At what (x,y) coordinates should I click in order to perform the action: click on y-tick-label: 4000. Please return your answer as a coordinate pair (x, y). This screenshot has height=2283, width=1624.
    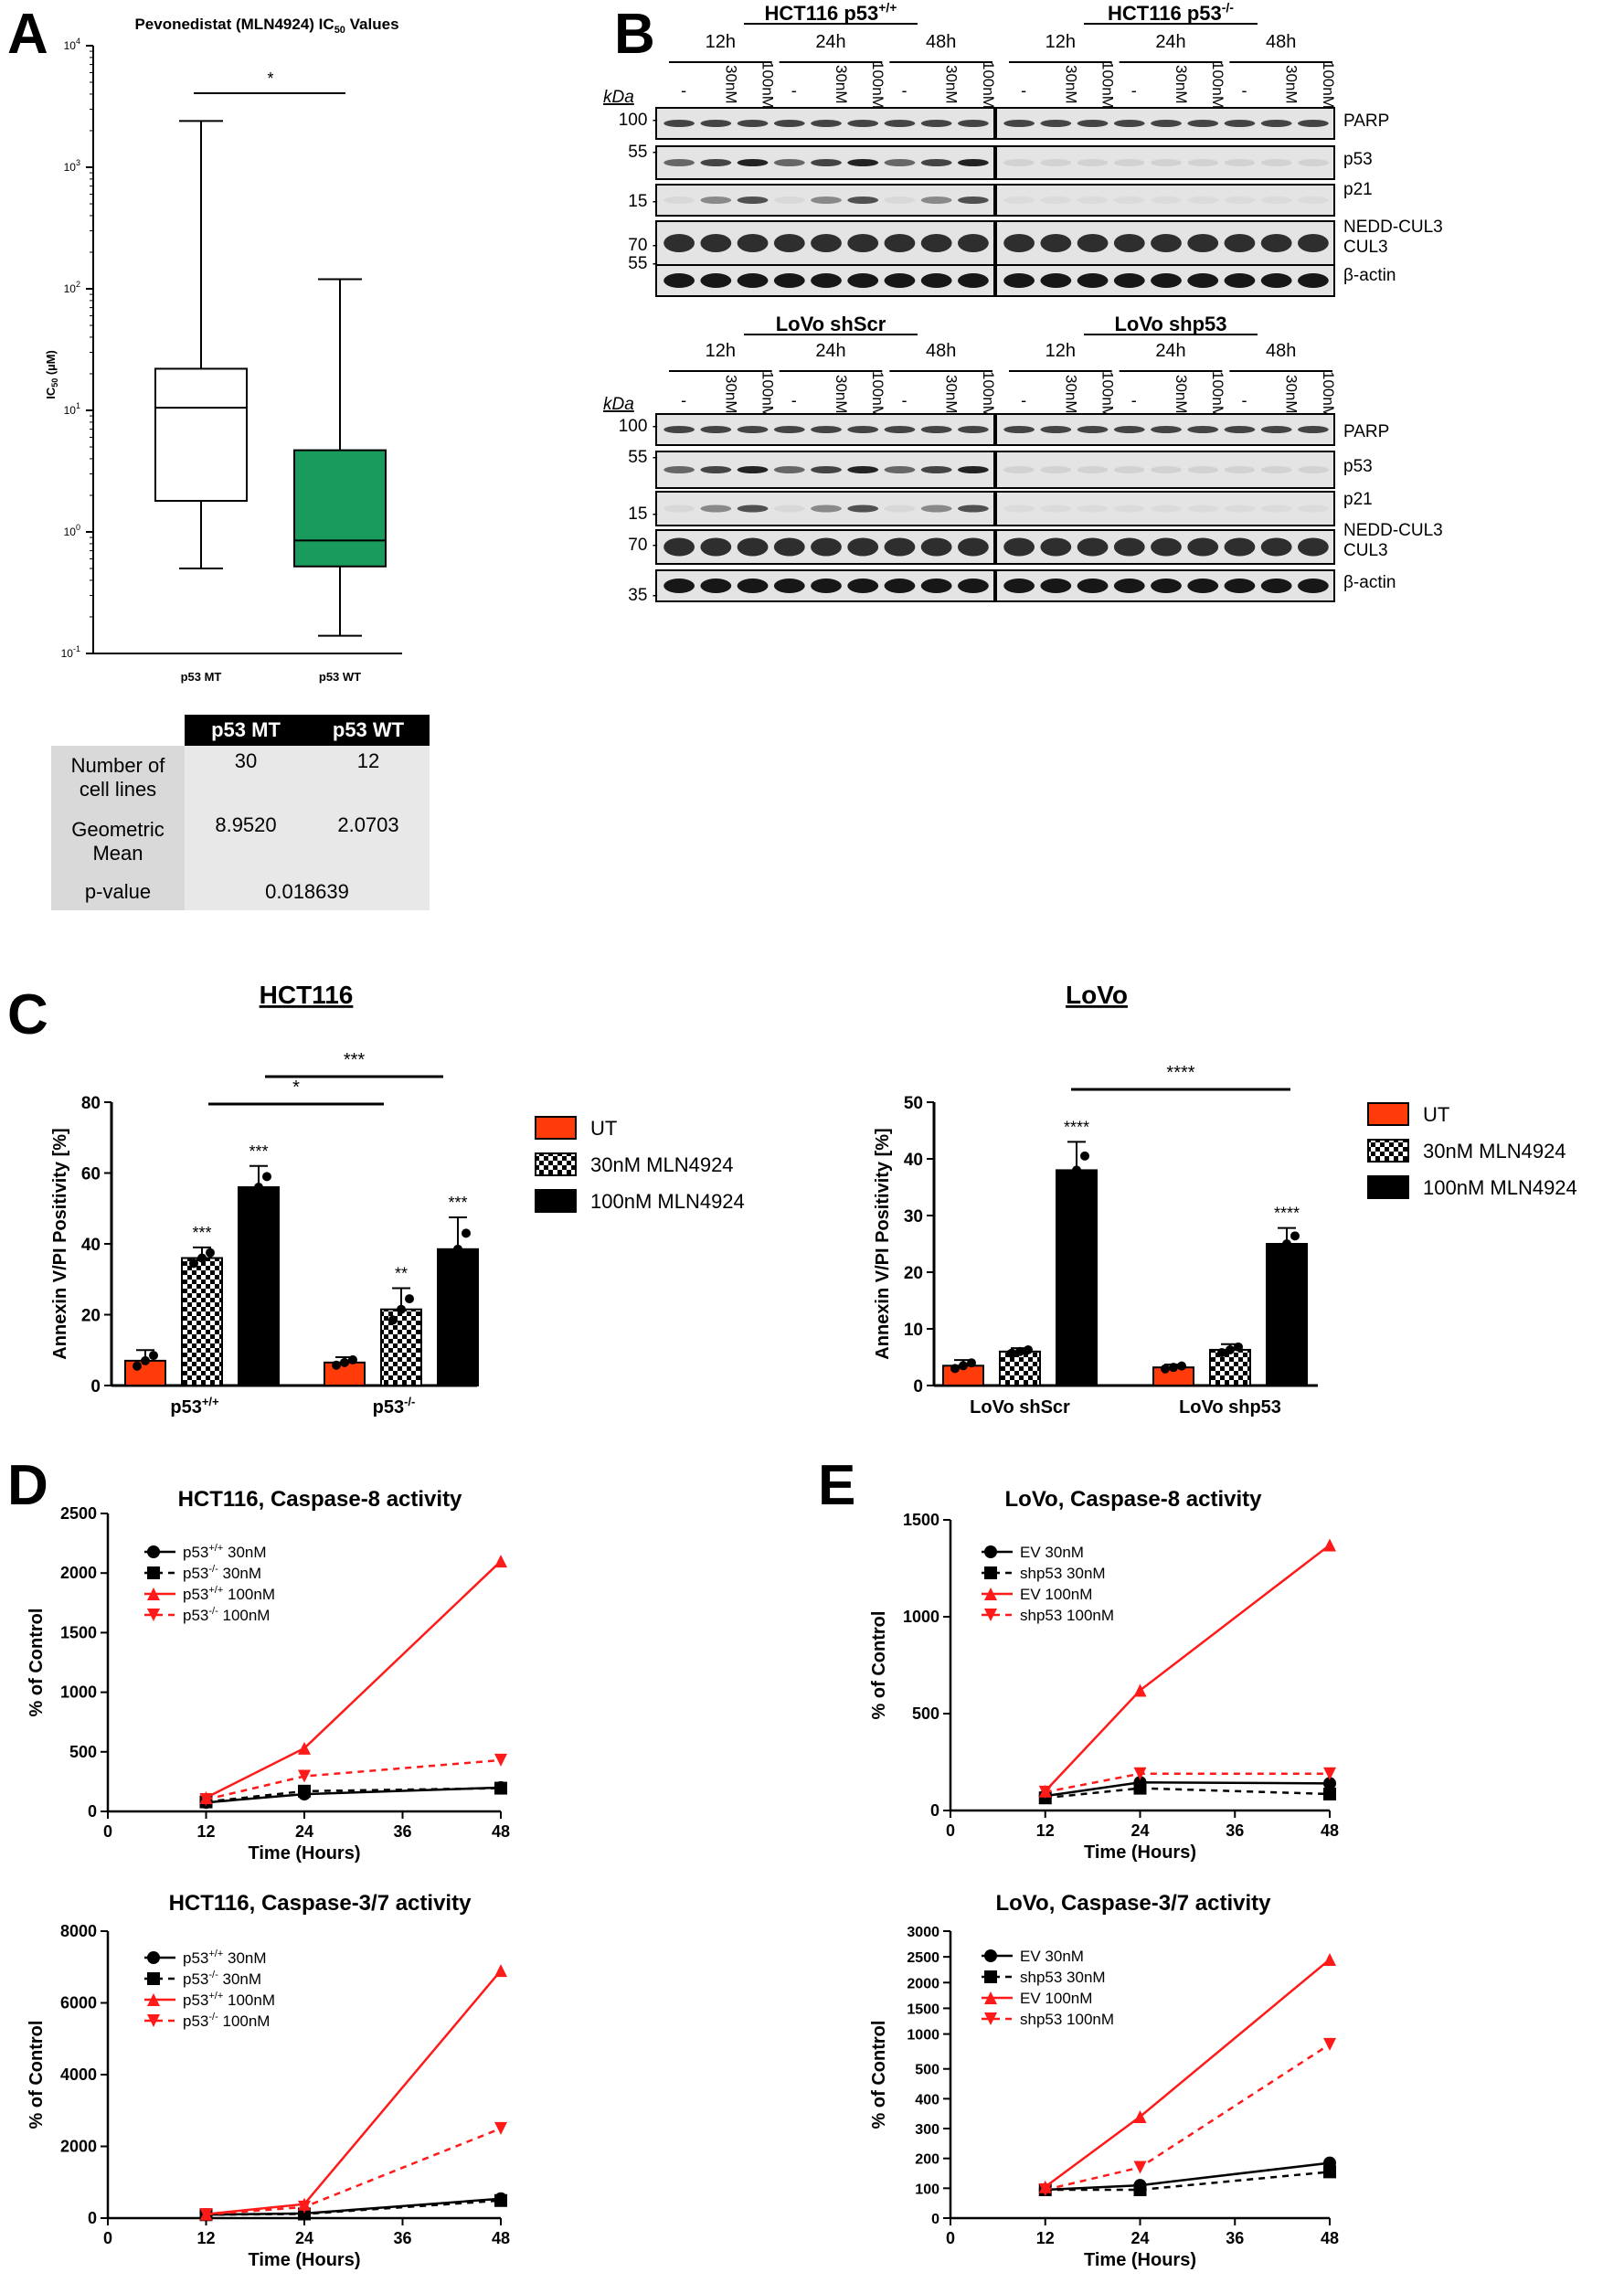
    Looking at the image, I should click on (78, 2074).